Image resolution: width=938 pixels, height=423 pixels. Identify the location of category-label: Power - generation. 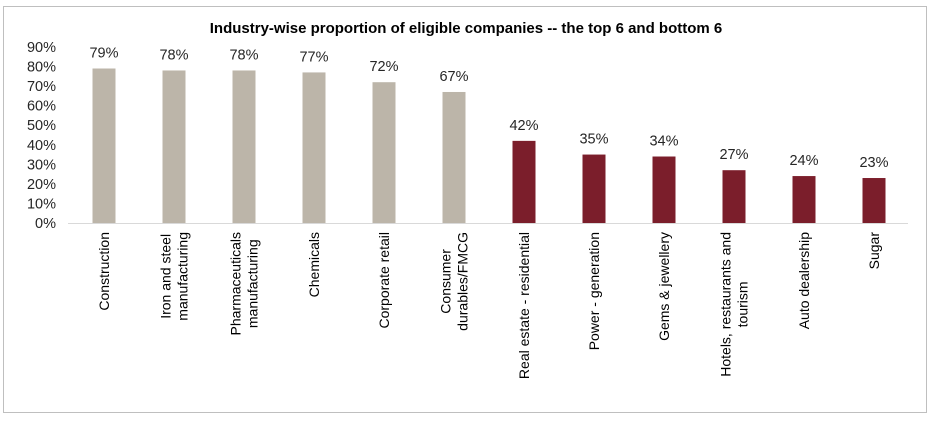
(594, 291).